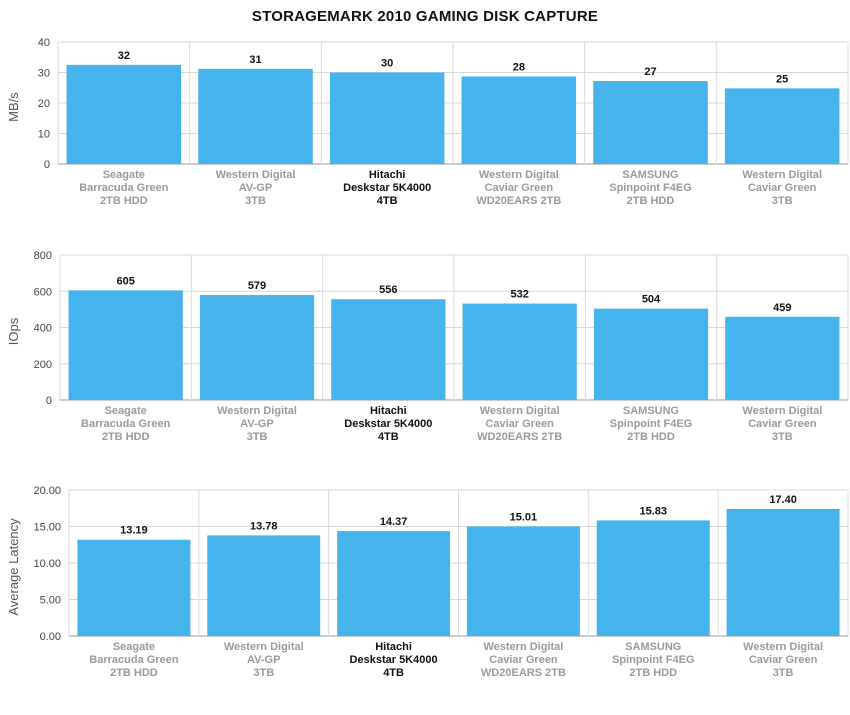  What do you see at coordinates (783, 500) in the screenshot?
I see `data-label: 17.40` at bounding box center [783, 500].